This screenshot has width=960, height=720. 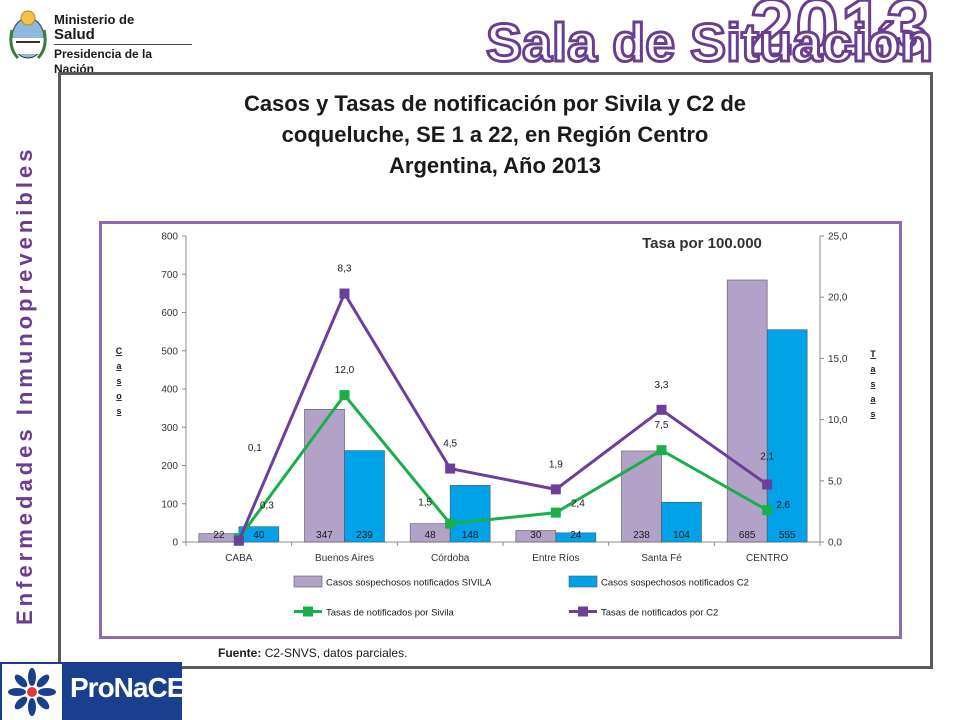 I want to click on pronacei-logo: ProNaCEI, so click(x=96, y=691).